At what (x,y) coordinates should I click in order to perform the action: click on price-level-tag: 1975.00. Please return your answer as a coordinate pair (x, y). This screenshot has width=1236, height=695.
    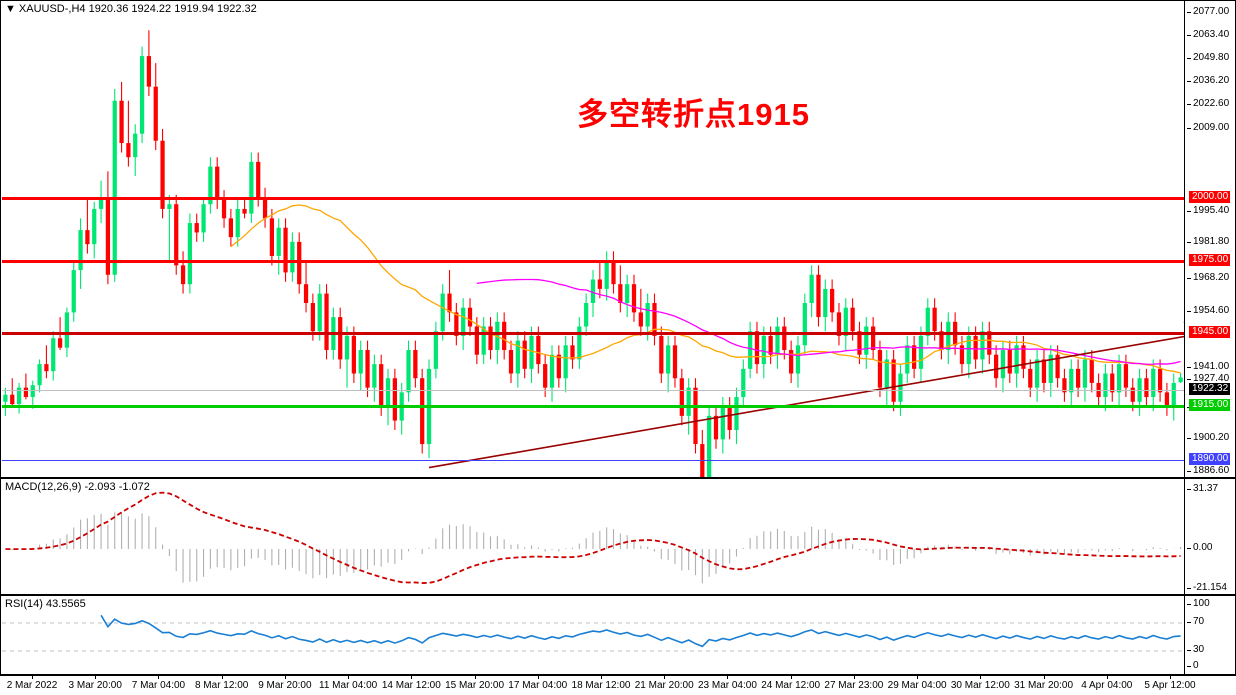
    Looking at the image, I should click on (1210, 260).